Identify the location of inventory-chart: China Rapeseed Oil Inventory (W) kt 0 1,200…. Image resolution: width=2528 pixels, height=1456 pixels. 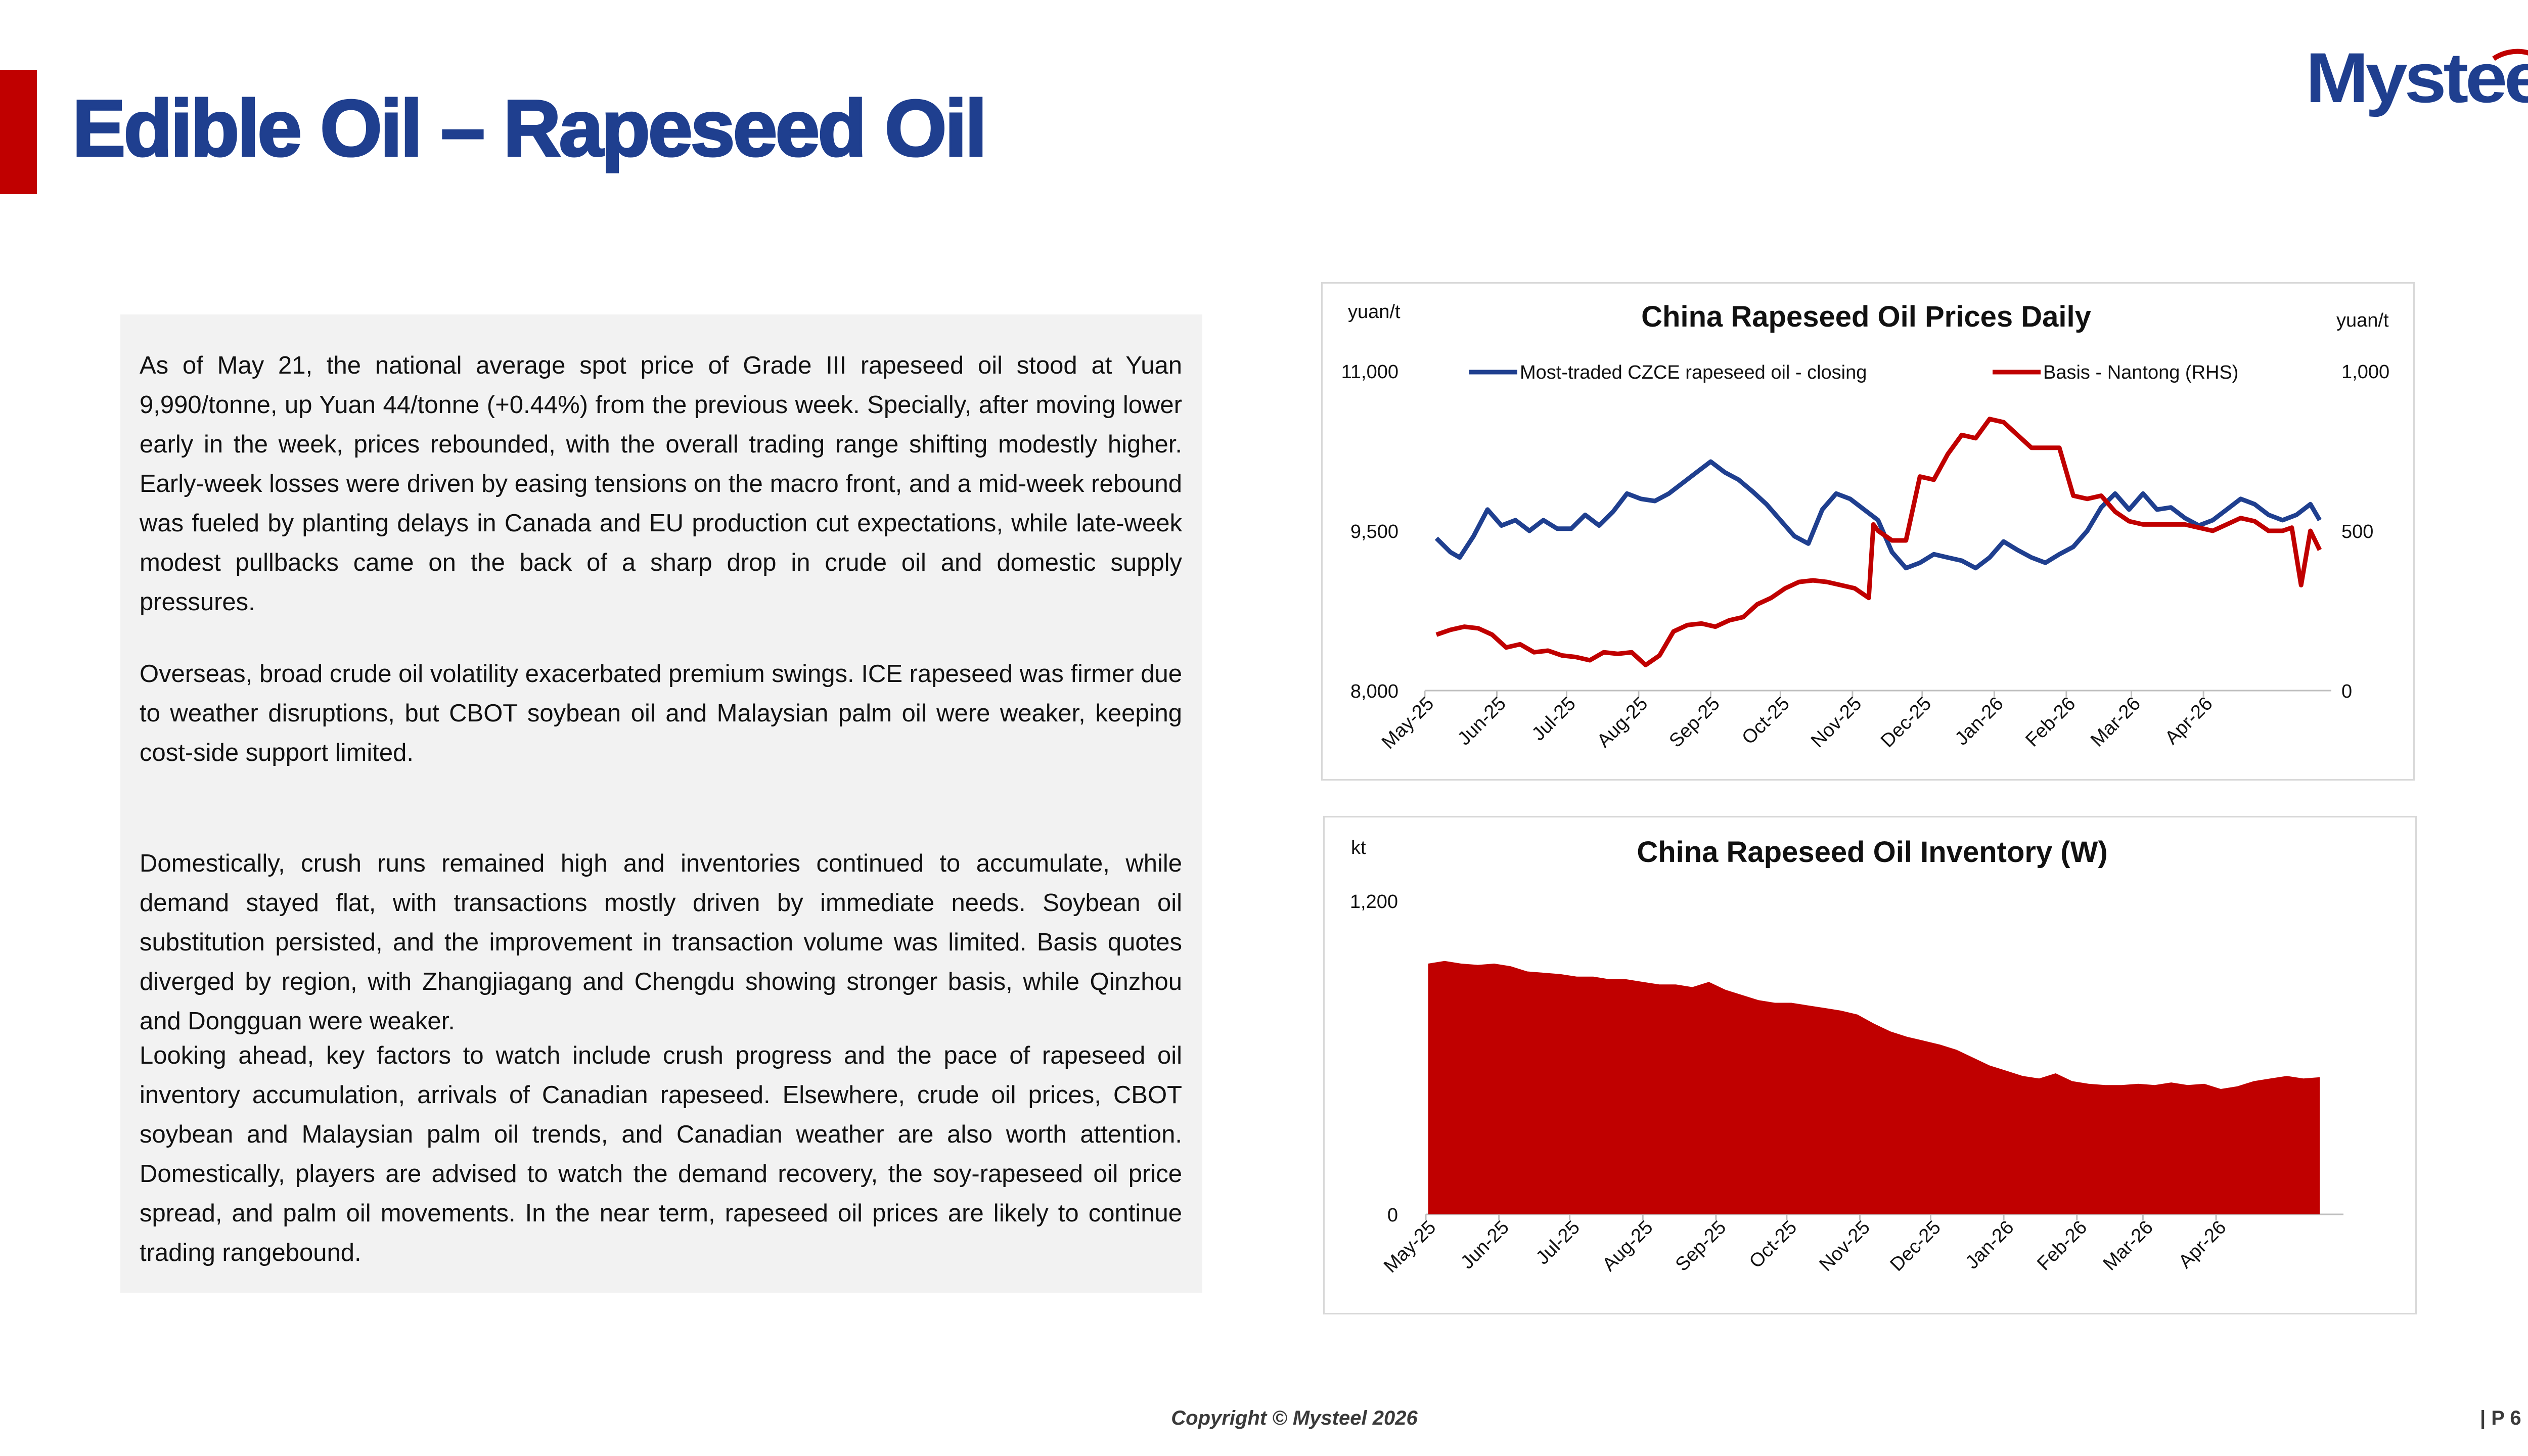
(1870, 1065).